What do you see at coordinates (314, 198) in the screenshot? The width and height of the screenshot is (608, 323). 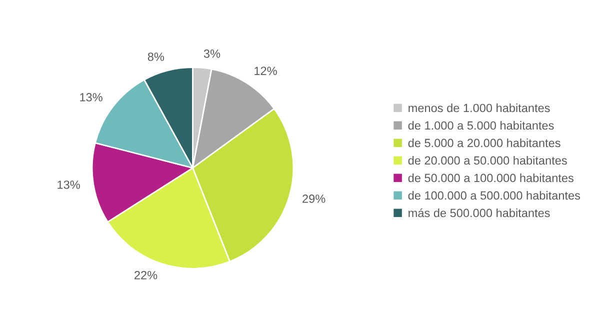 I see `data-label: 29%` at bounding box center [314, 198].